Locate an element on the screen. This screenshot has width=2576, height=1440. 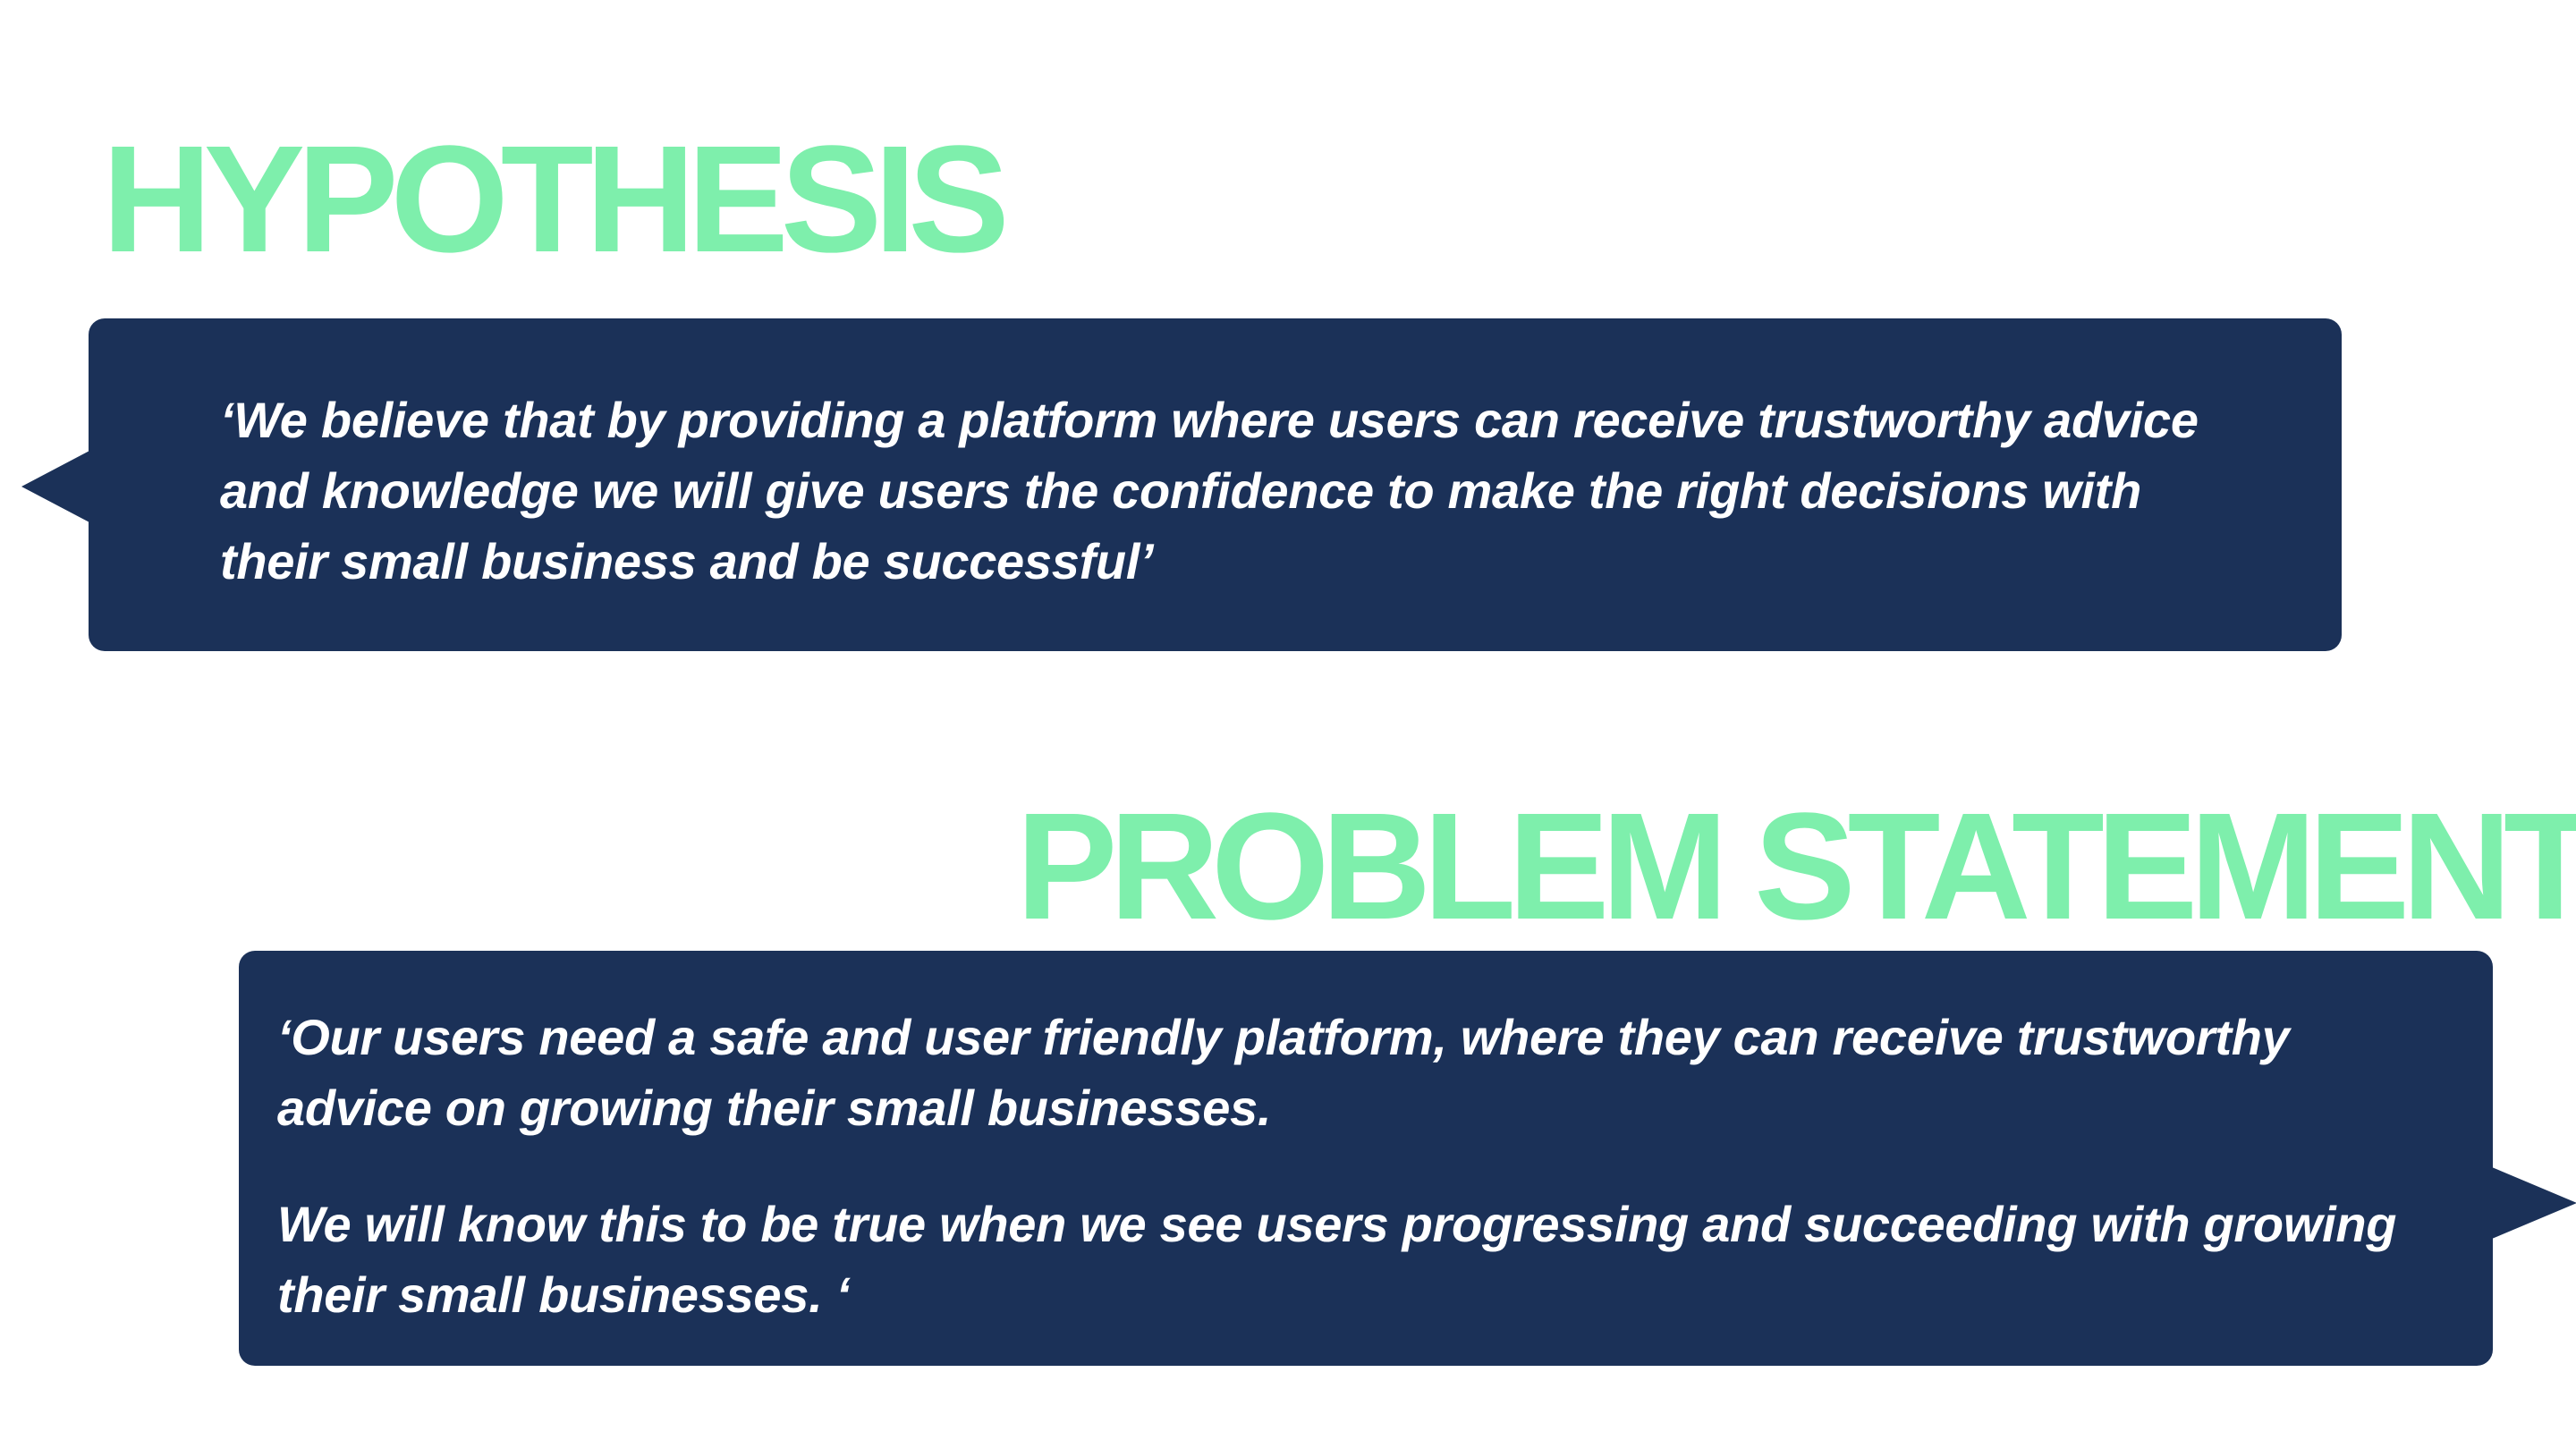
problem-statement-heading: PROBLEM STATEMENT is located at coordinates (1796, 867).